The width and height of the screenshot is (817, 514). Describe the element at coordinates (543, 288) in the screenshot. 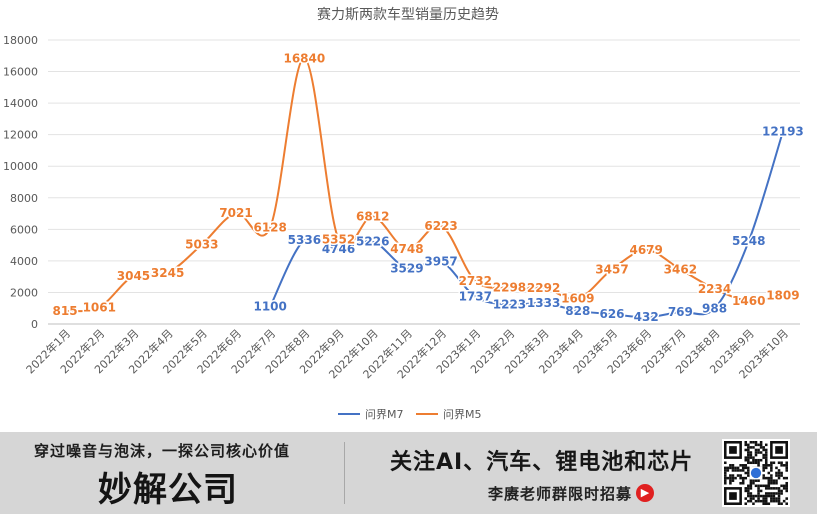

I see `data-label: 2292` at that location.